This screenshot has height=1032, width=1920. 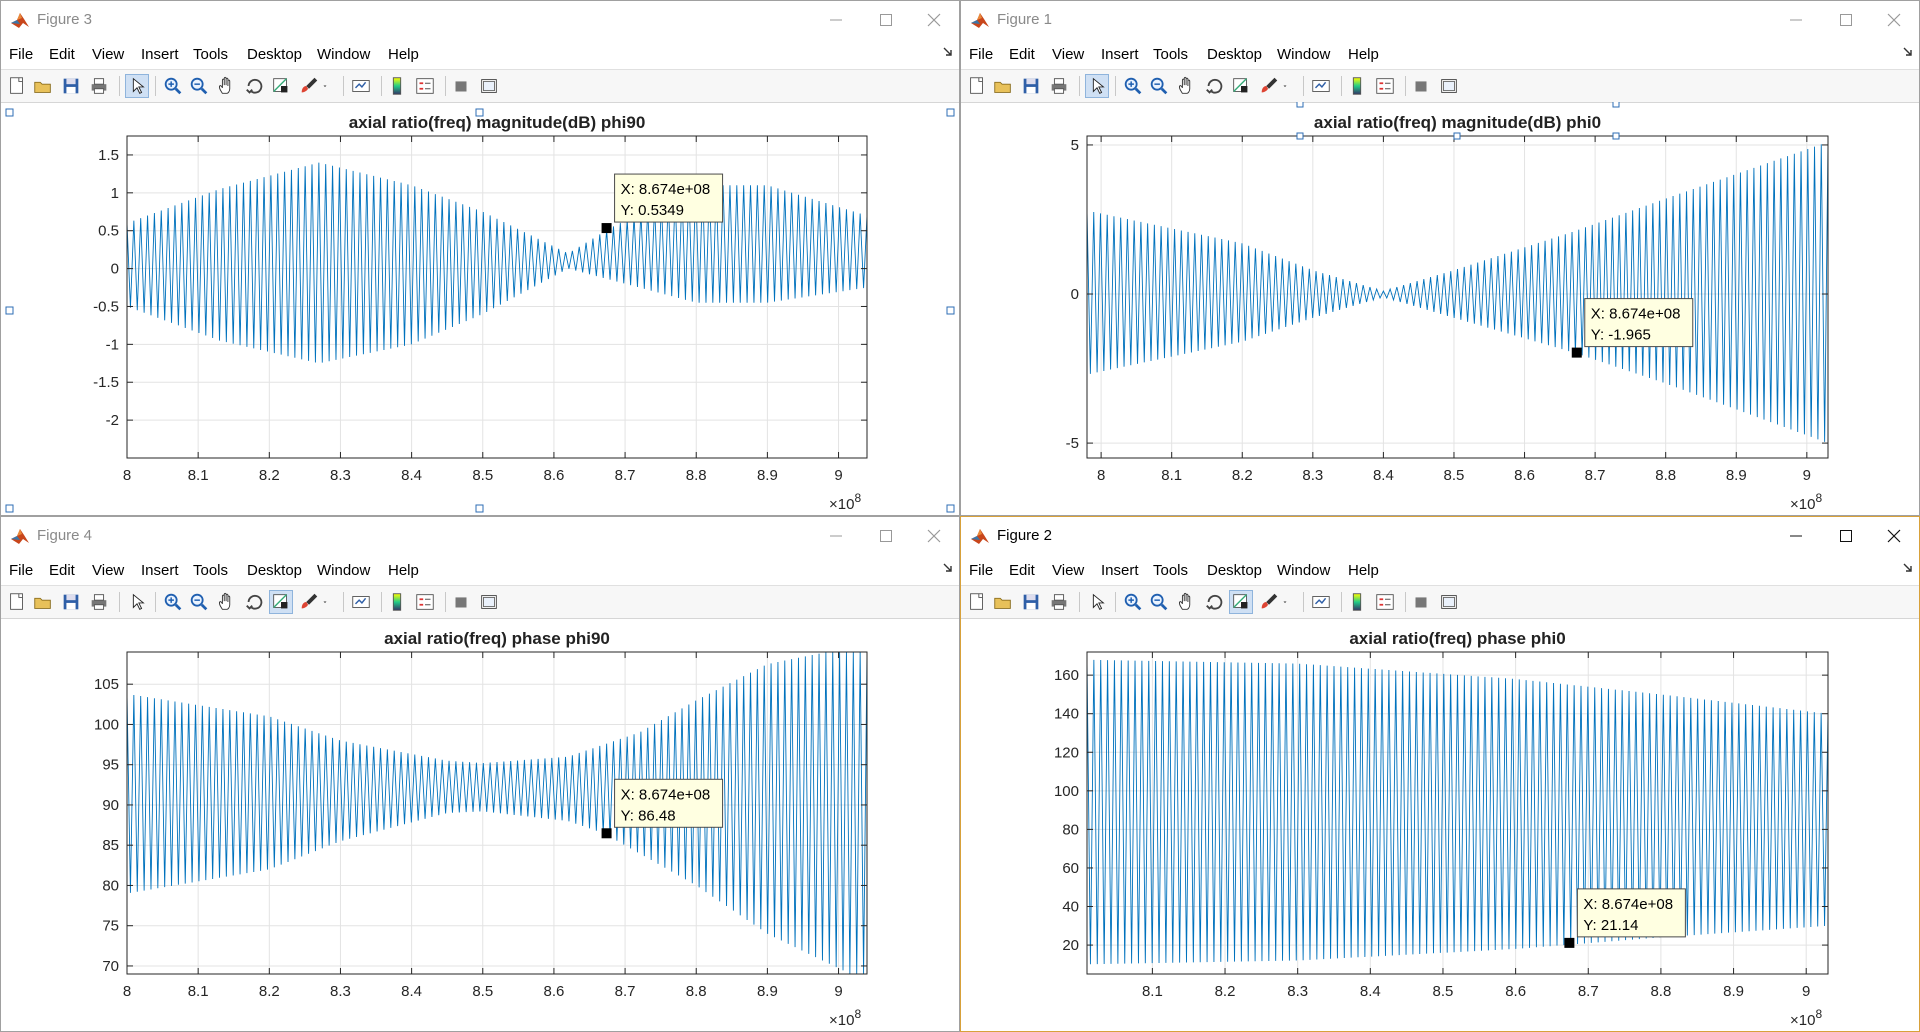 What do you see at coordinates (1440, 20) in the screenshot?
I see `title-bar: Figure 1` at bounding box center [1440, 20].